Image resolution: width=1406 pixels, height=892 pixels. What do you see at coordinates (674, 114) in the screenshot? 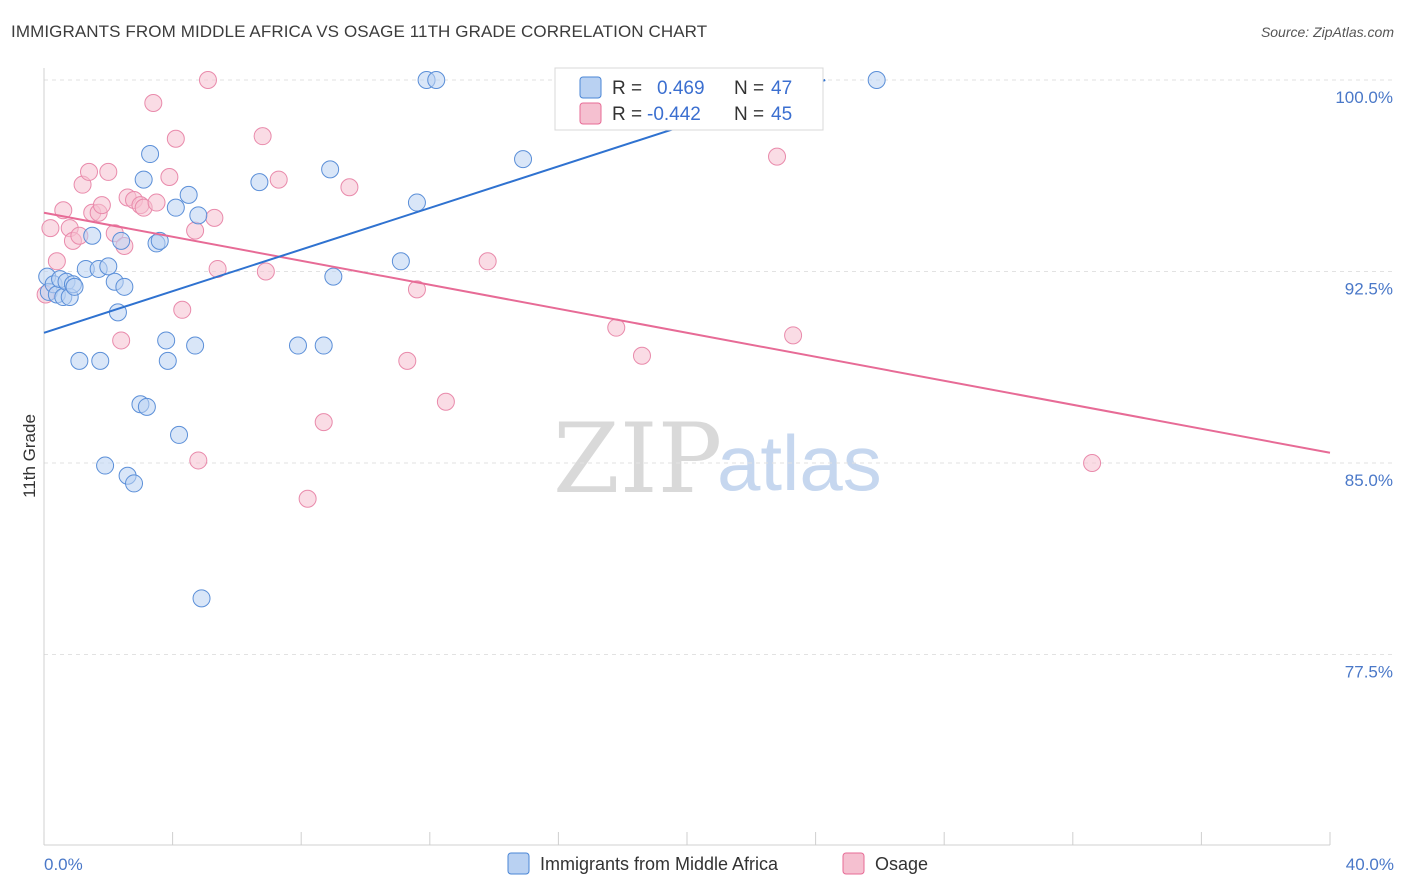
I see `legend-pink-r-value: -0.442` at bounding box center [674, 114].